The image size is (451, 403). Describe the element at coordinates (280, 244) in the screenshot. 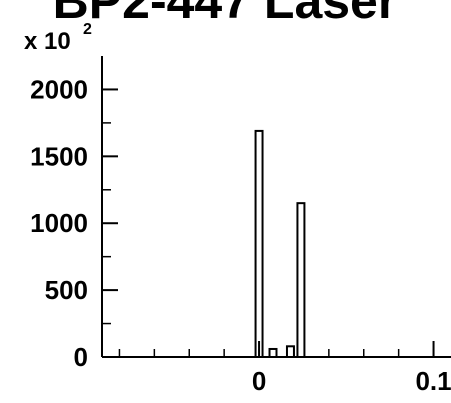

I see `histogram-bars` at that location.